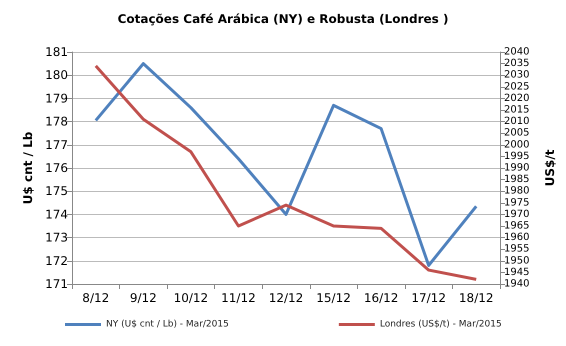 This screenshot has height=346, width=566. What do you see at coordinates (56, 237) in the screenshot?
I see `y-tick-label: 173` at bounding box center [56, 237].